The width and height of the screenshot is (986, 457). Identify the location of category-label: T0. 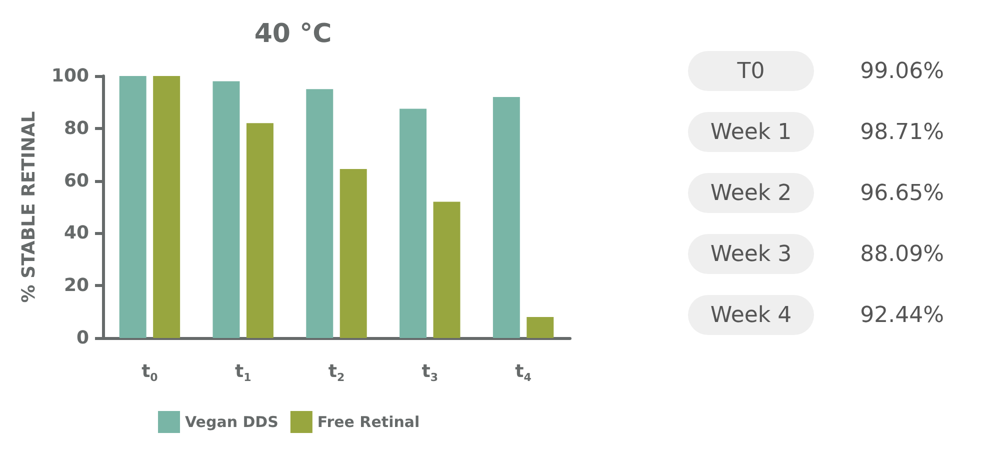
(751, 71).